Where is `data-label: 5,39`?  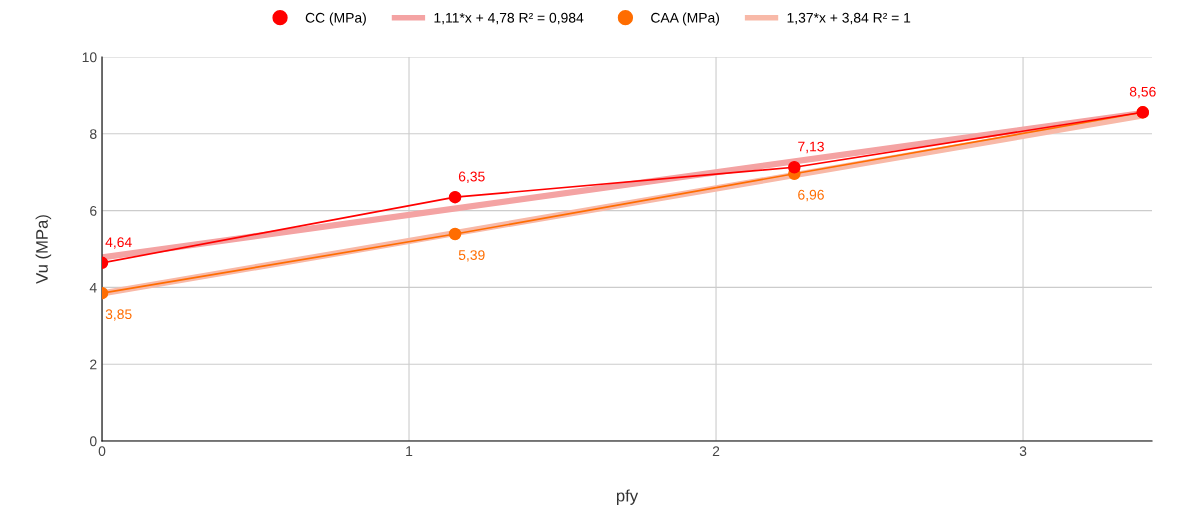
data-label: 5,39 is located at coordinates (471, 256).